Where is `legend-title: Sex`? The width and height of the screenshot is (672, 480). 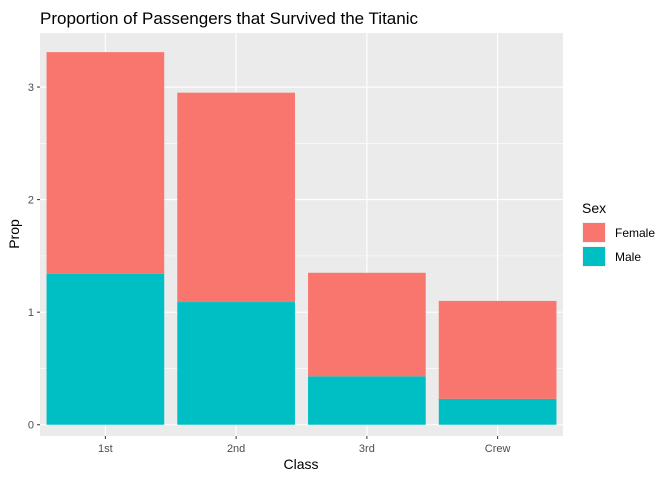
legend-title: Sex is located at coordinates (594, 208).